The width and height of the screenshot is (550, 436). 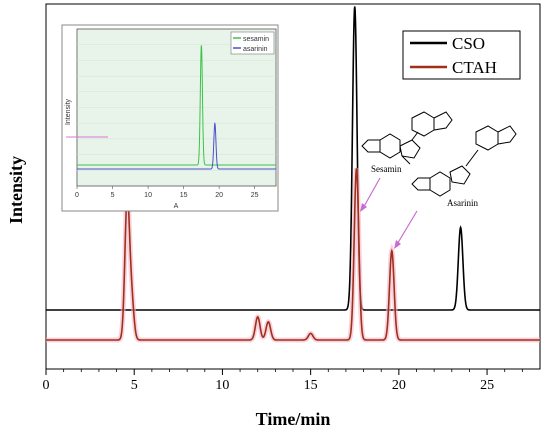 What do you see at coordinates (363, 207) in the screenshot?
I see `sesamin-arrowhead` at bounding box center [363, 207].